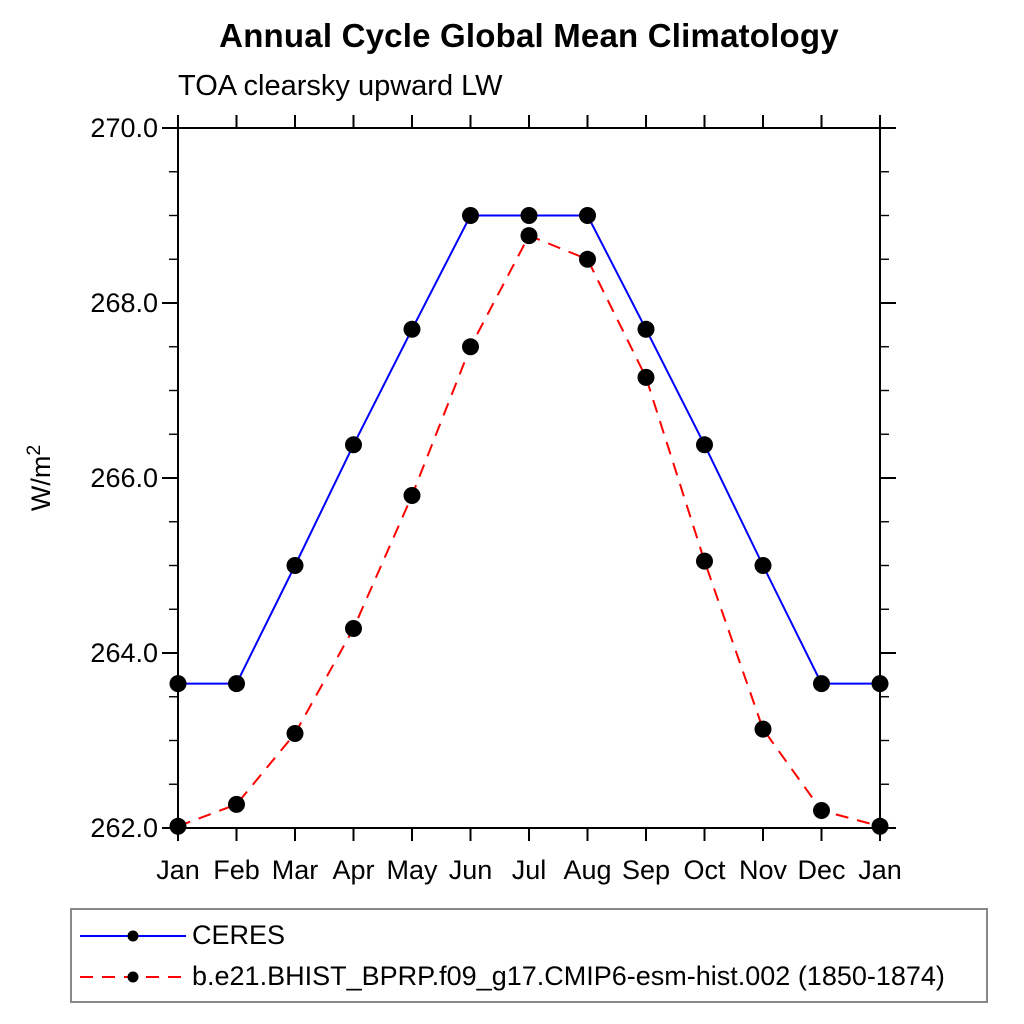  What do you see at coordinates (239, 935) in the screenshot?
I see `legend-label-ceres: CERES` at bounding box center [239, 935].